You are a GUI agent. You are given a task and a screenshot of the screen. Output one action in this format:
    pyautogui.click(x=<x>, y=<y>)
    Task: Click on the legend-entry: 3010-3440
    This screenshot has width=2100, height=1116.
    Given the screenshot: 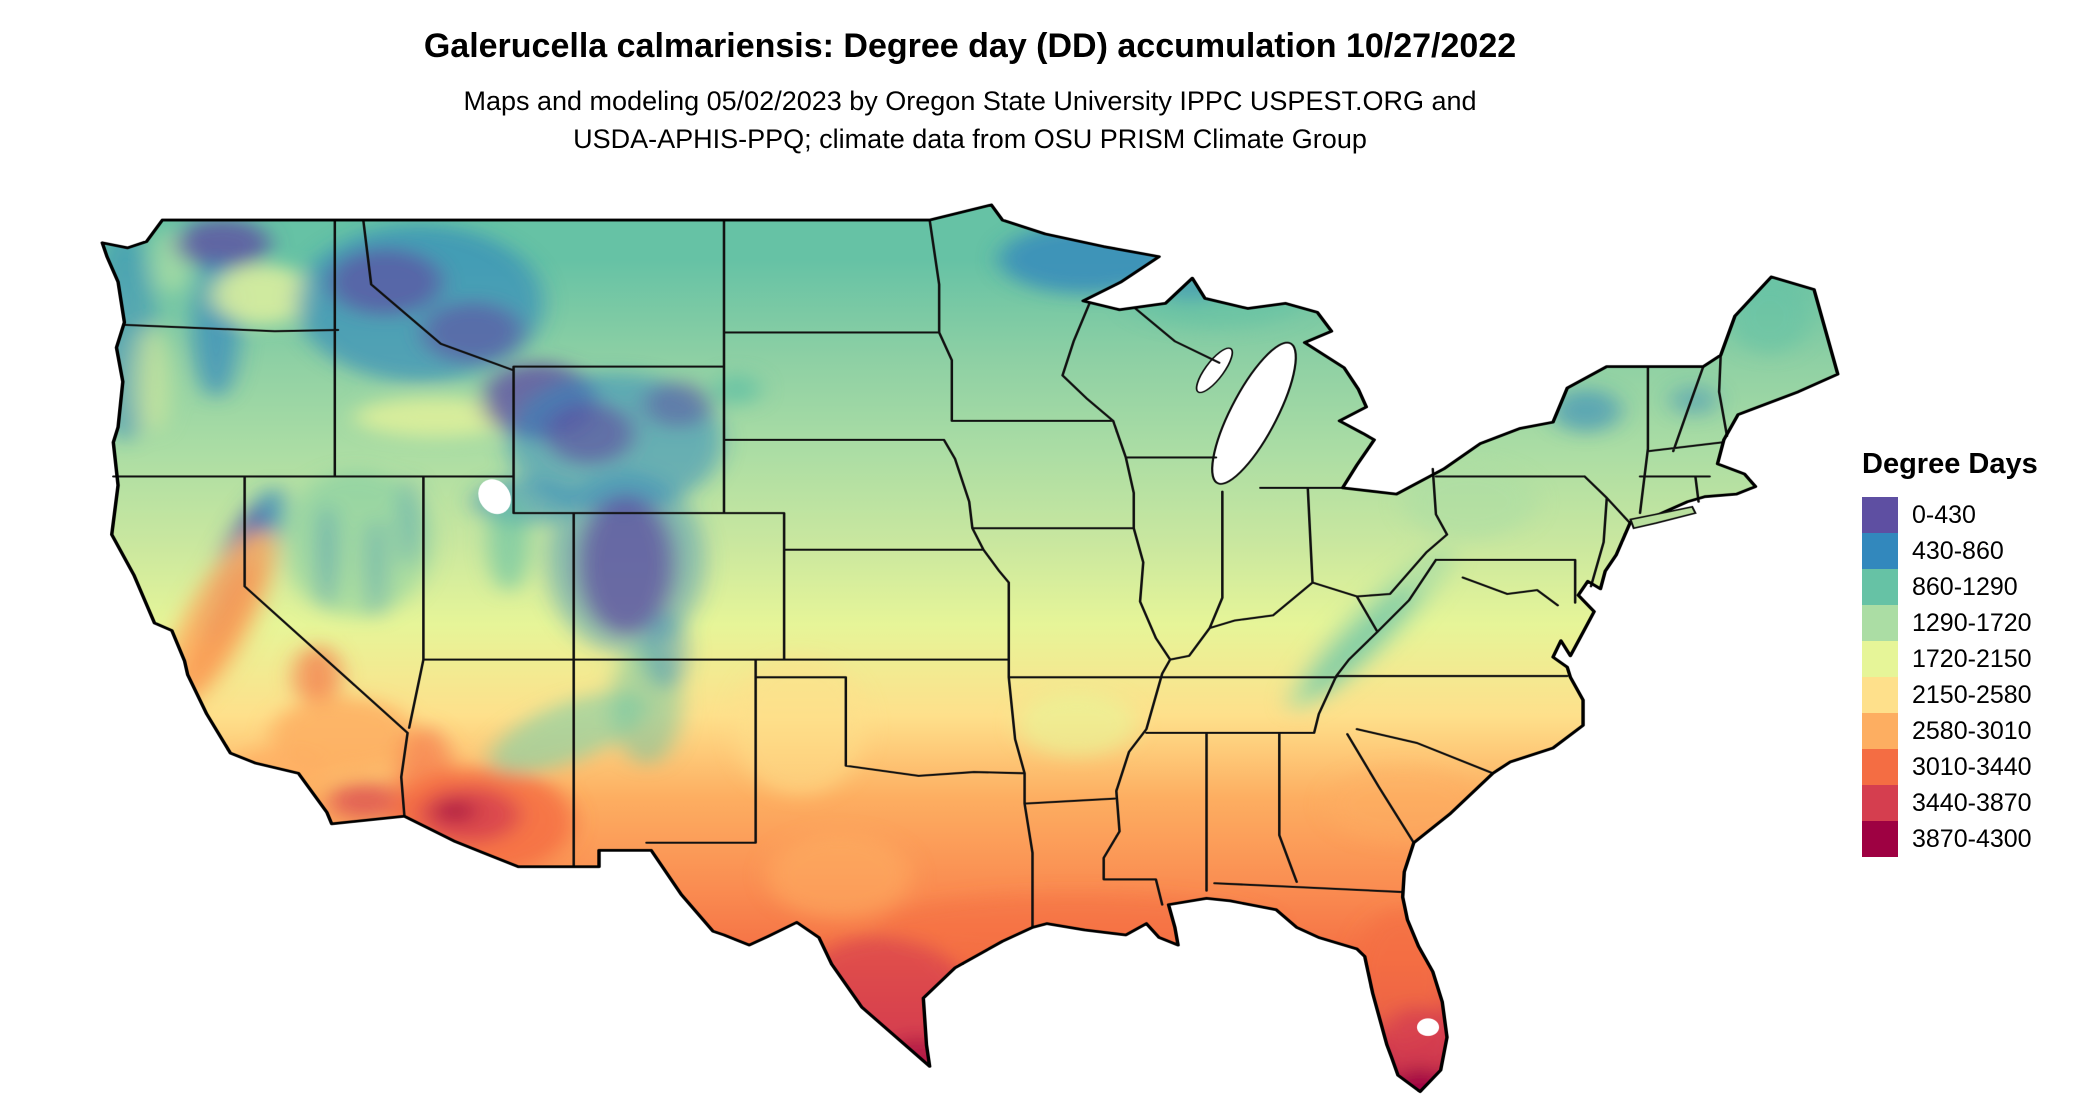 What is the action you would take?
    pyautogui.click(x=1977, y=767)
    